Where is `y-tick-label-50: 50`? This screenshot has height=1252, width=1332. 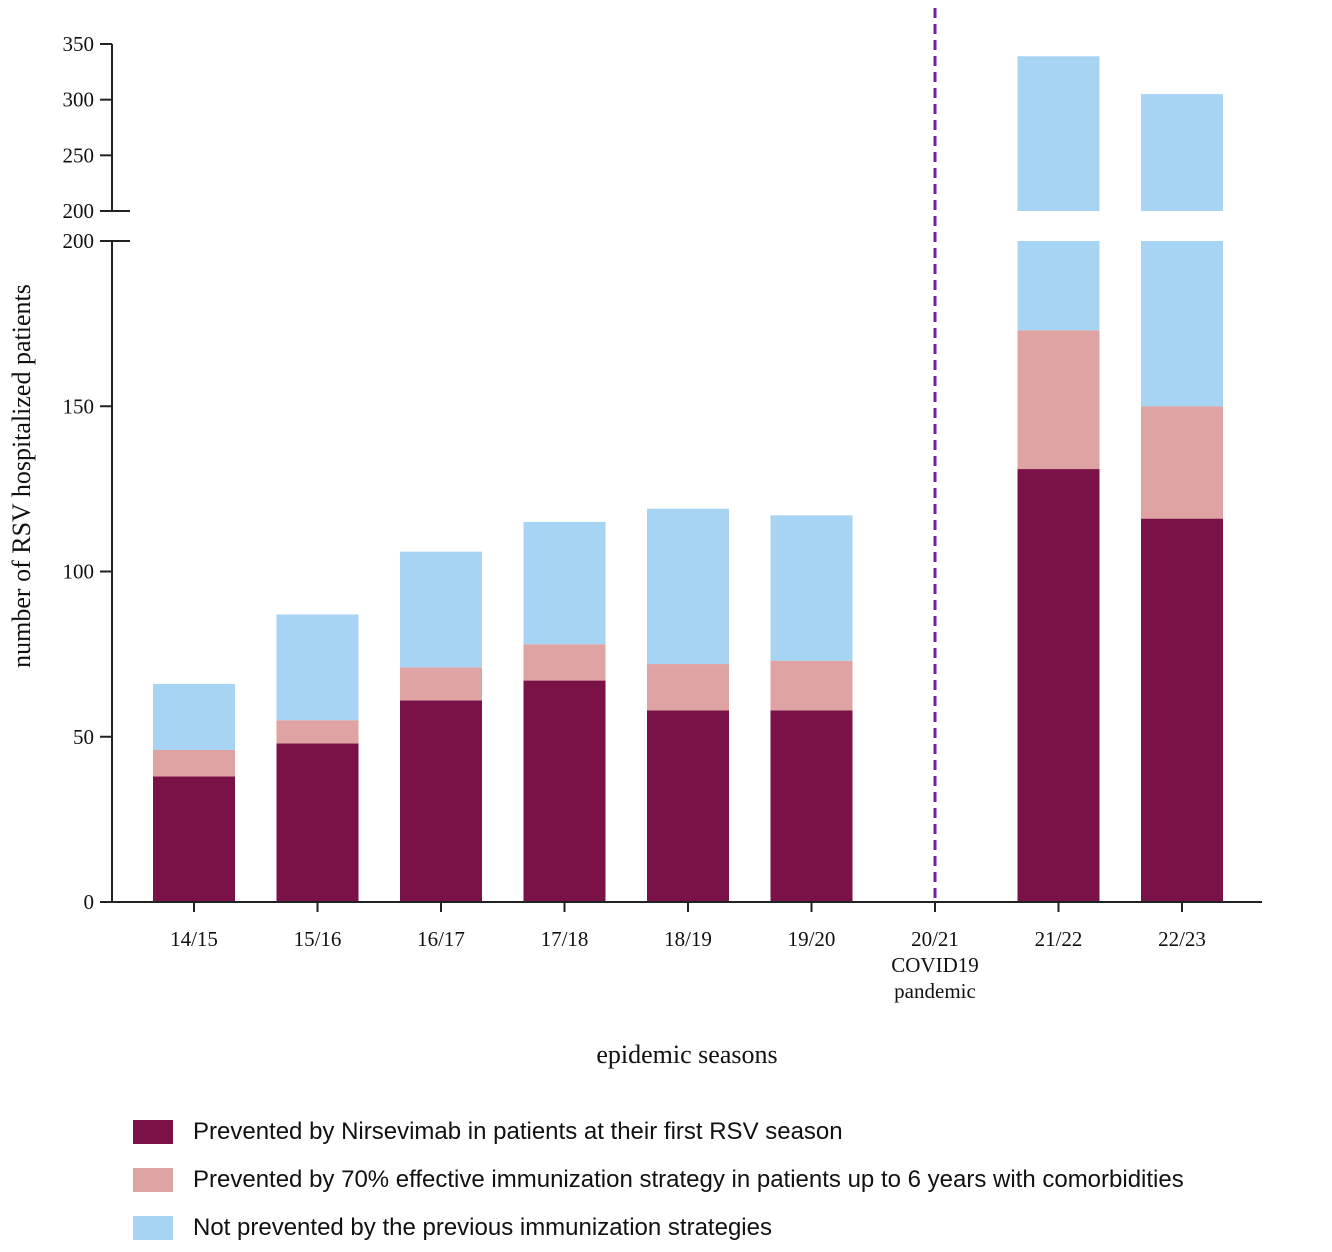 y-tick-label-50: 50 is located at coordinates (83, 737).